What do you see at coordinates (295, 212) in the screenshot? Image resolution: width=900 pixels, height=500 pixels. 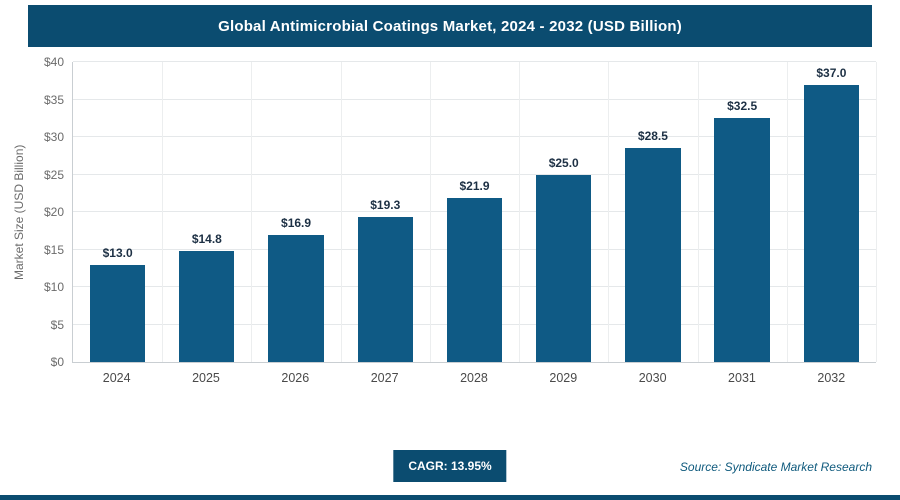 I see `bar-slot: $16.9` at bounding box center [295, 212].